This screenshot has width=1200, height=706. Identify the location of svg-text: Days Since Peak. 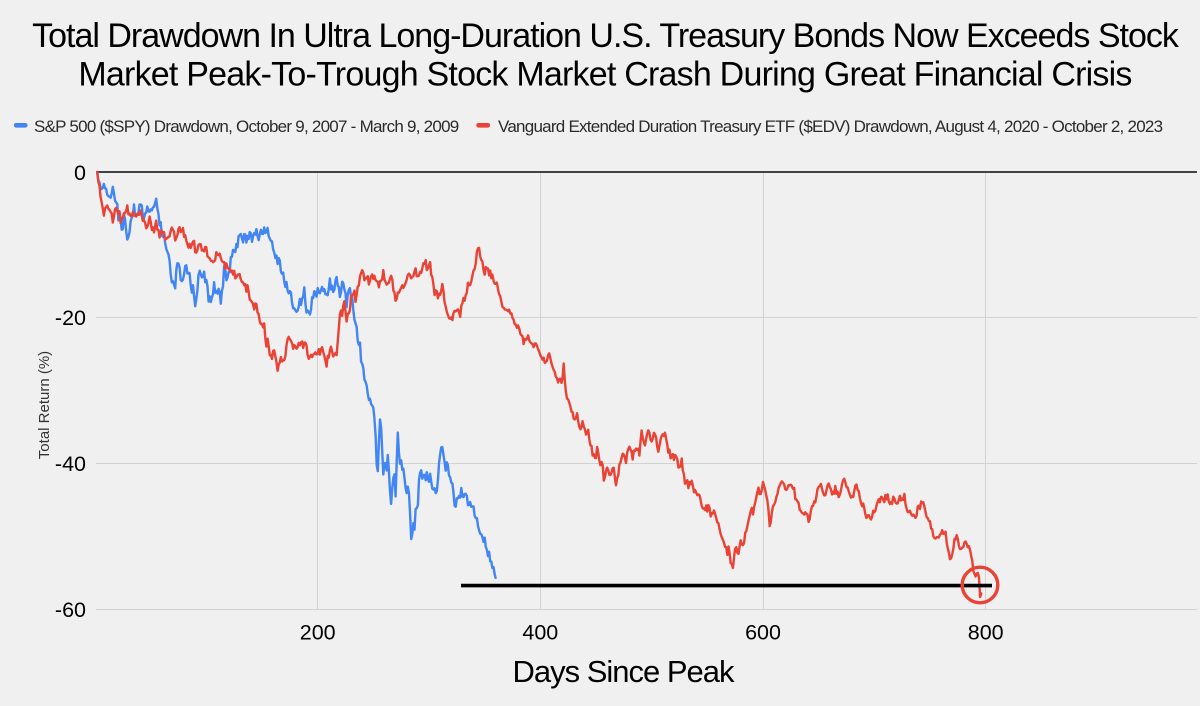
(623, 671).